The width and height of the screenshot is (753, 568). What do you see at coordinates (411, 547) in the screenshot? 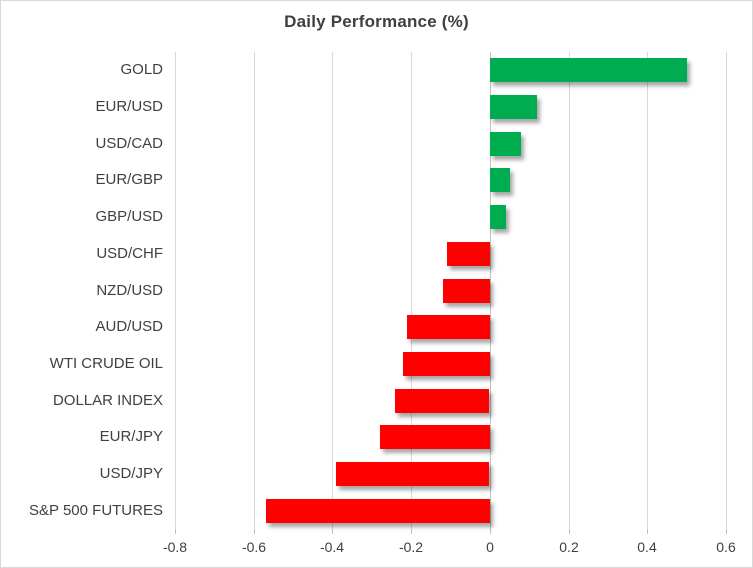
I see `x-tick-label: -0.2` at bounding box center [411, 547].